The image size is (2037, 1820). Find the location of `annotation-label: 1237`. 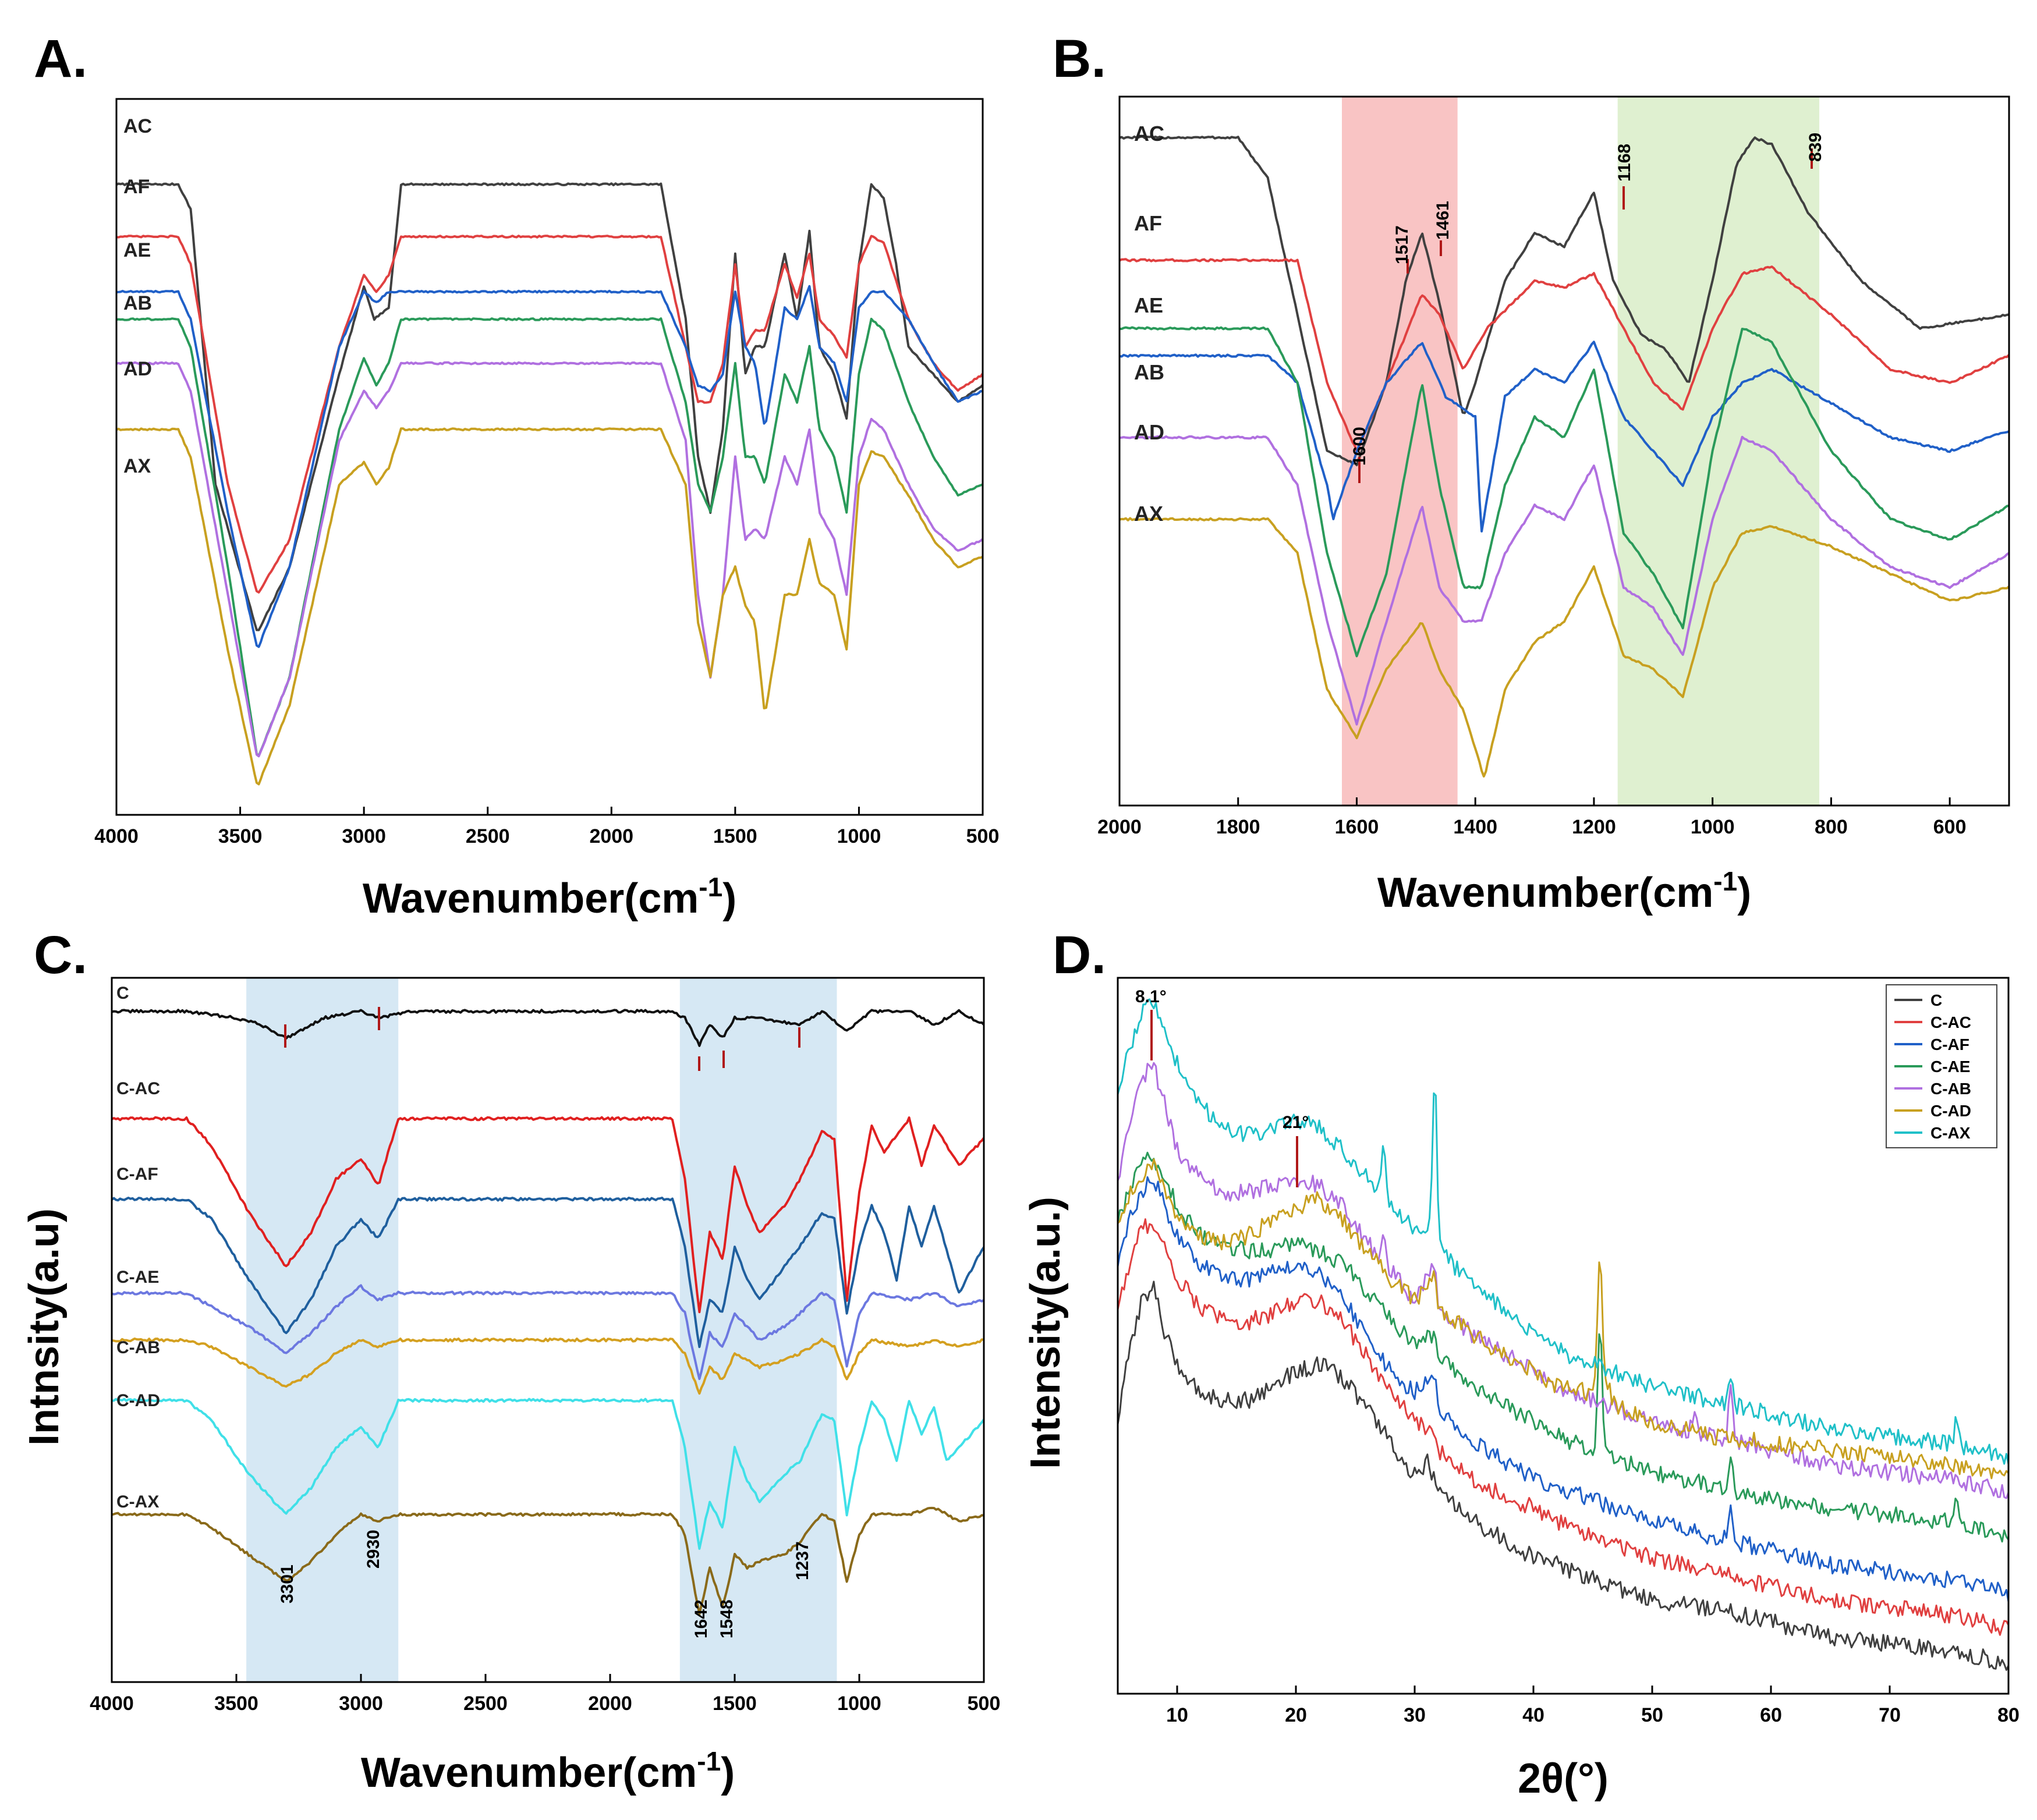

annotation-label: 1237 is located at coordinates (802, 1560).